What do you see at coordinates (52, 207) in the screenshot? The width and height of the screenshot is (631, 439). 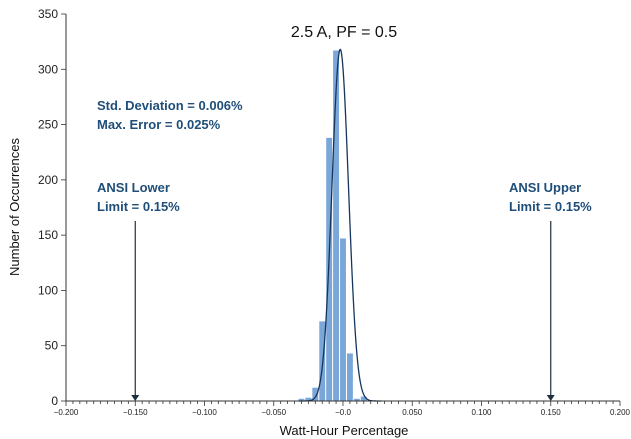 I see `y-axis-ticks: 0 50 100 150 200 250 300 350` at bounding box center [52, 207].